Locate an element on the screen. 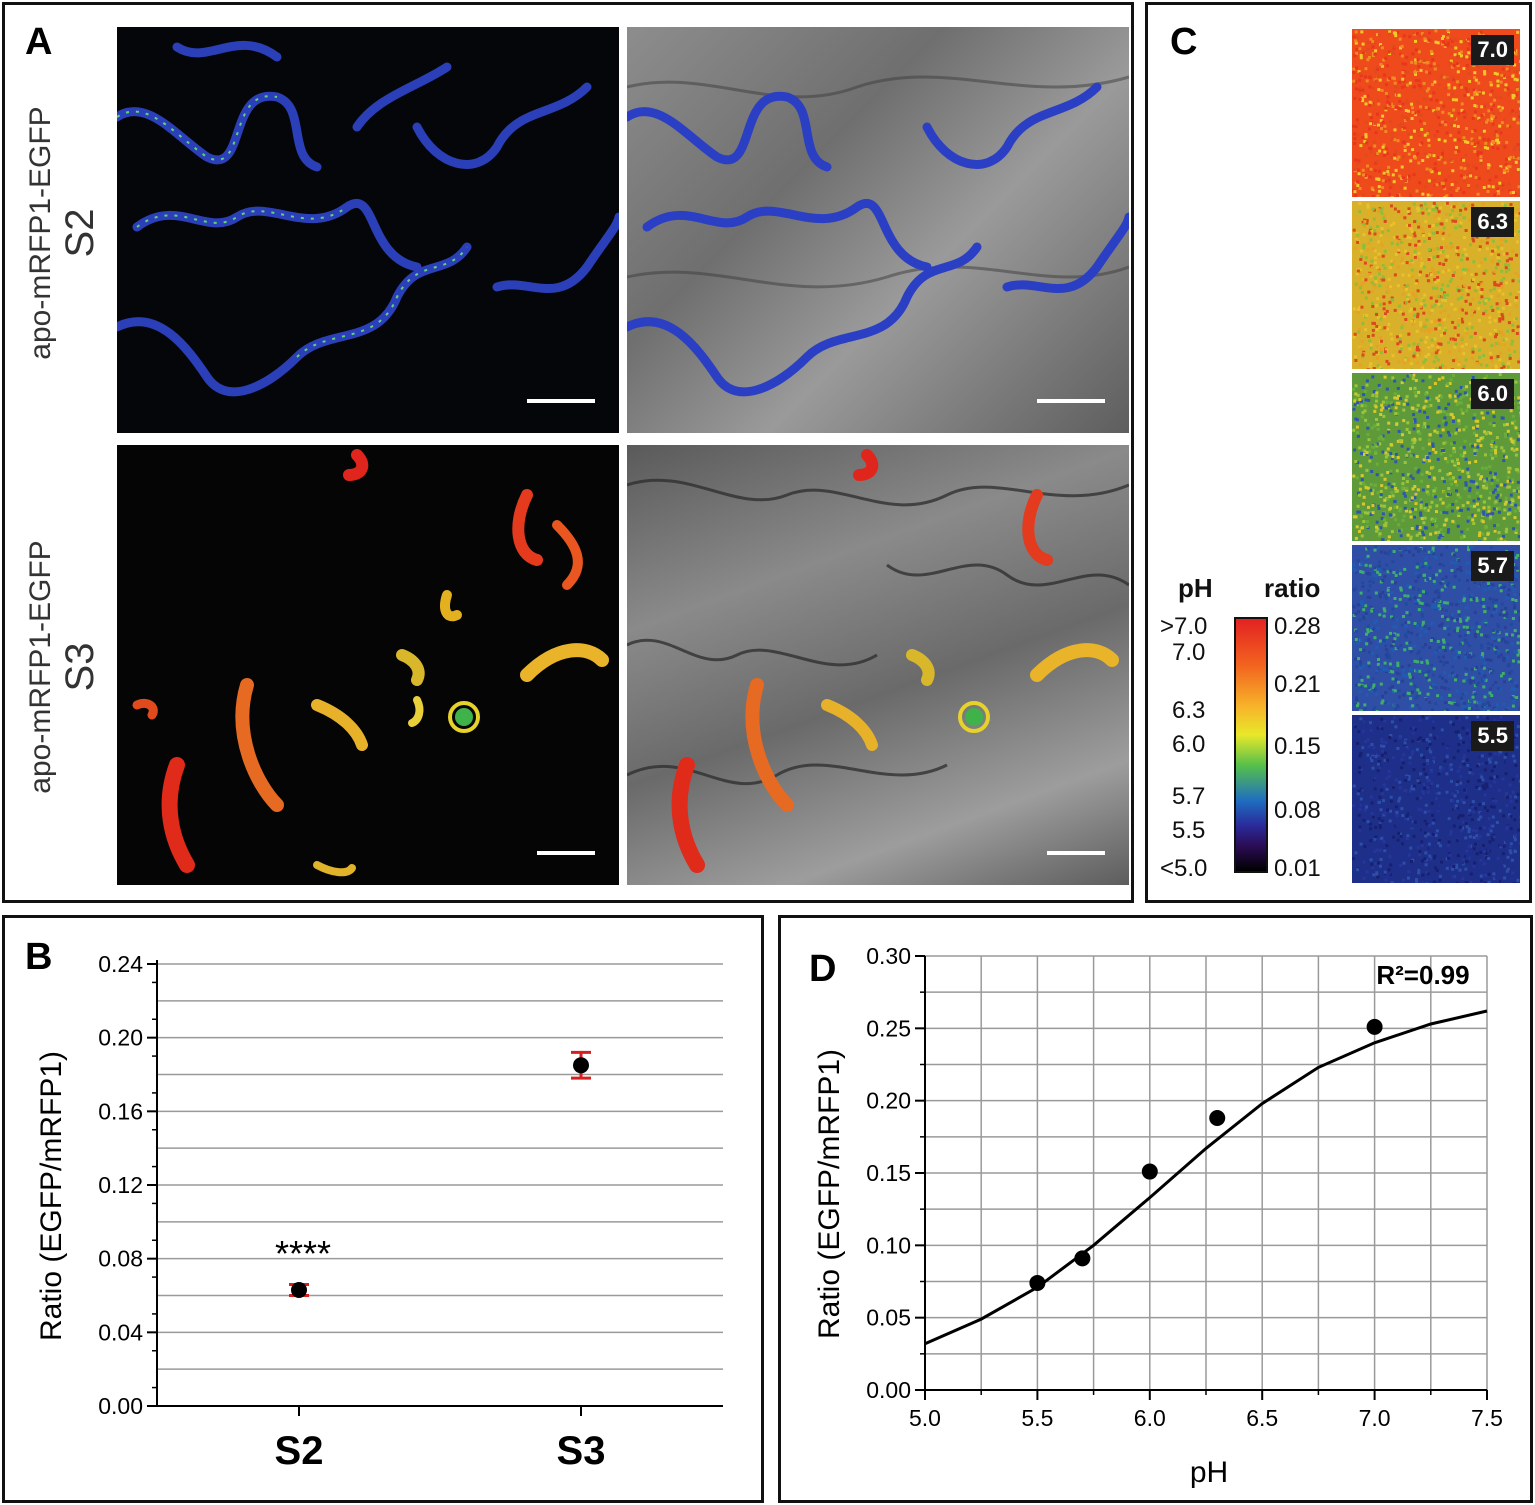  calibration-tag-ph6-0: 6.0 is located at coordinates (1492, 394).